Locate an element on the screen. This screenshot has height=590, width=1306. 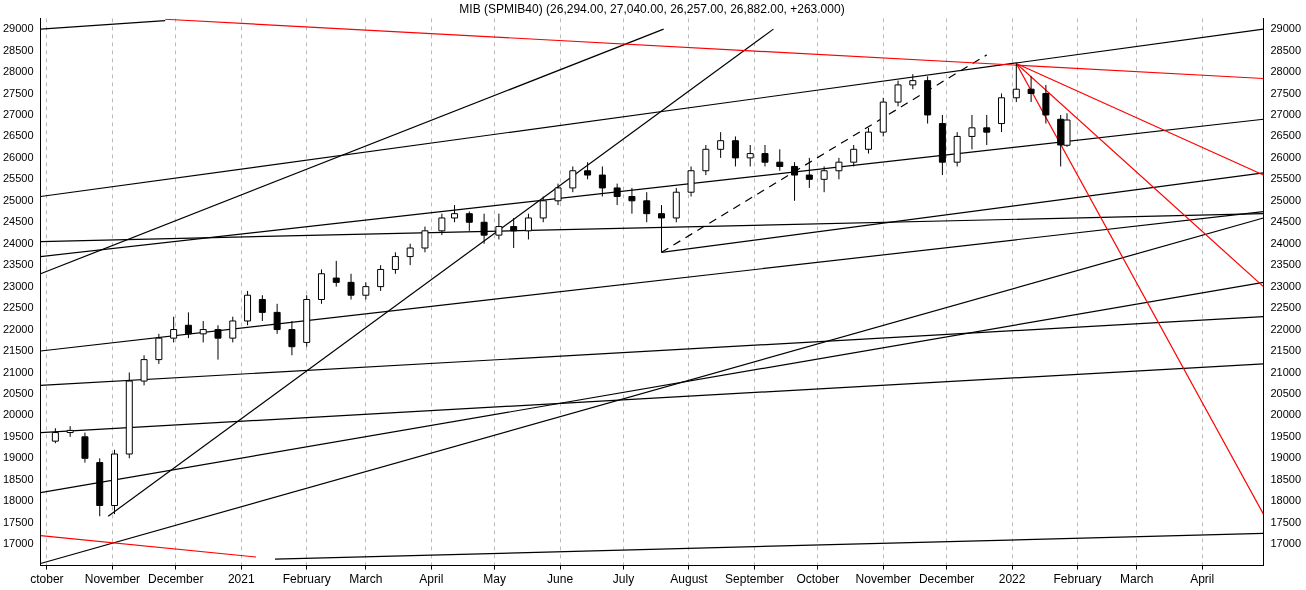
y-tick-label: 19000 is located at coordinates (18, 457).